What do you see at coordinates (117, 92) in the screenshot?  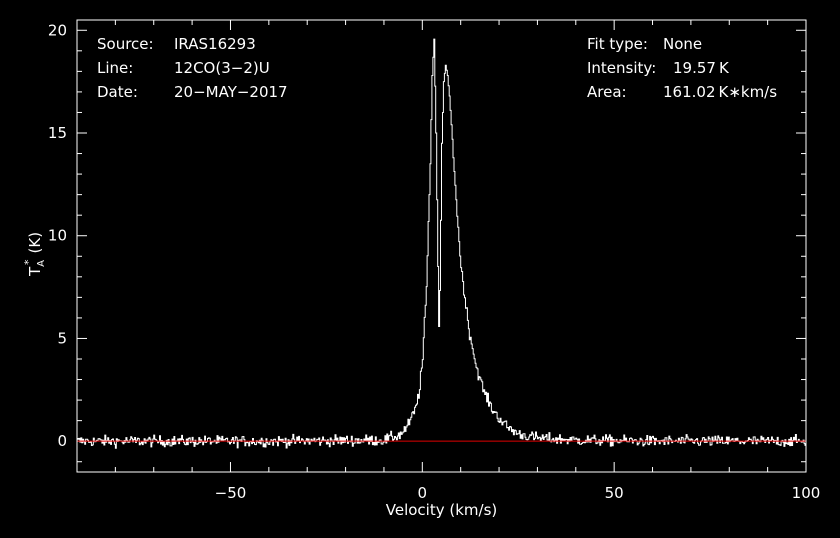 I see `date-label: Date:` at bounding box center [117, 92].